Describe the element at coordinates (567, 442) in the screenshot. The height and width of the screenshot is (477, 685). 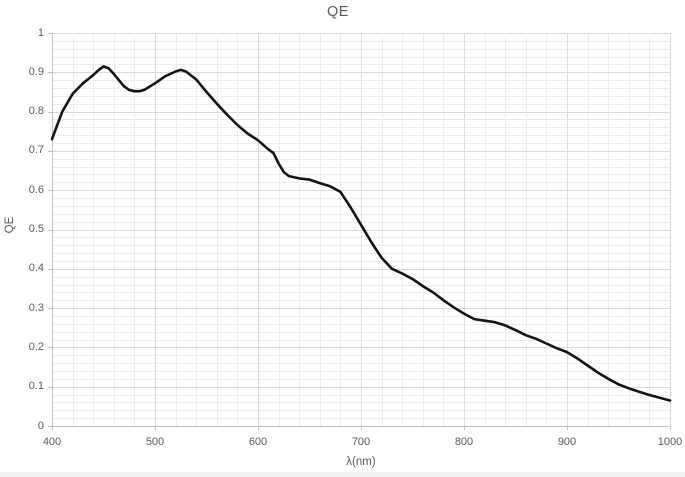
I see `x-tick-label: 900` at that location.